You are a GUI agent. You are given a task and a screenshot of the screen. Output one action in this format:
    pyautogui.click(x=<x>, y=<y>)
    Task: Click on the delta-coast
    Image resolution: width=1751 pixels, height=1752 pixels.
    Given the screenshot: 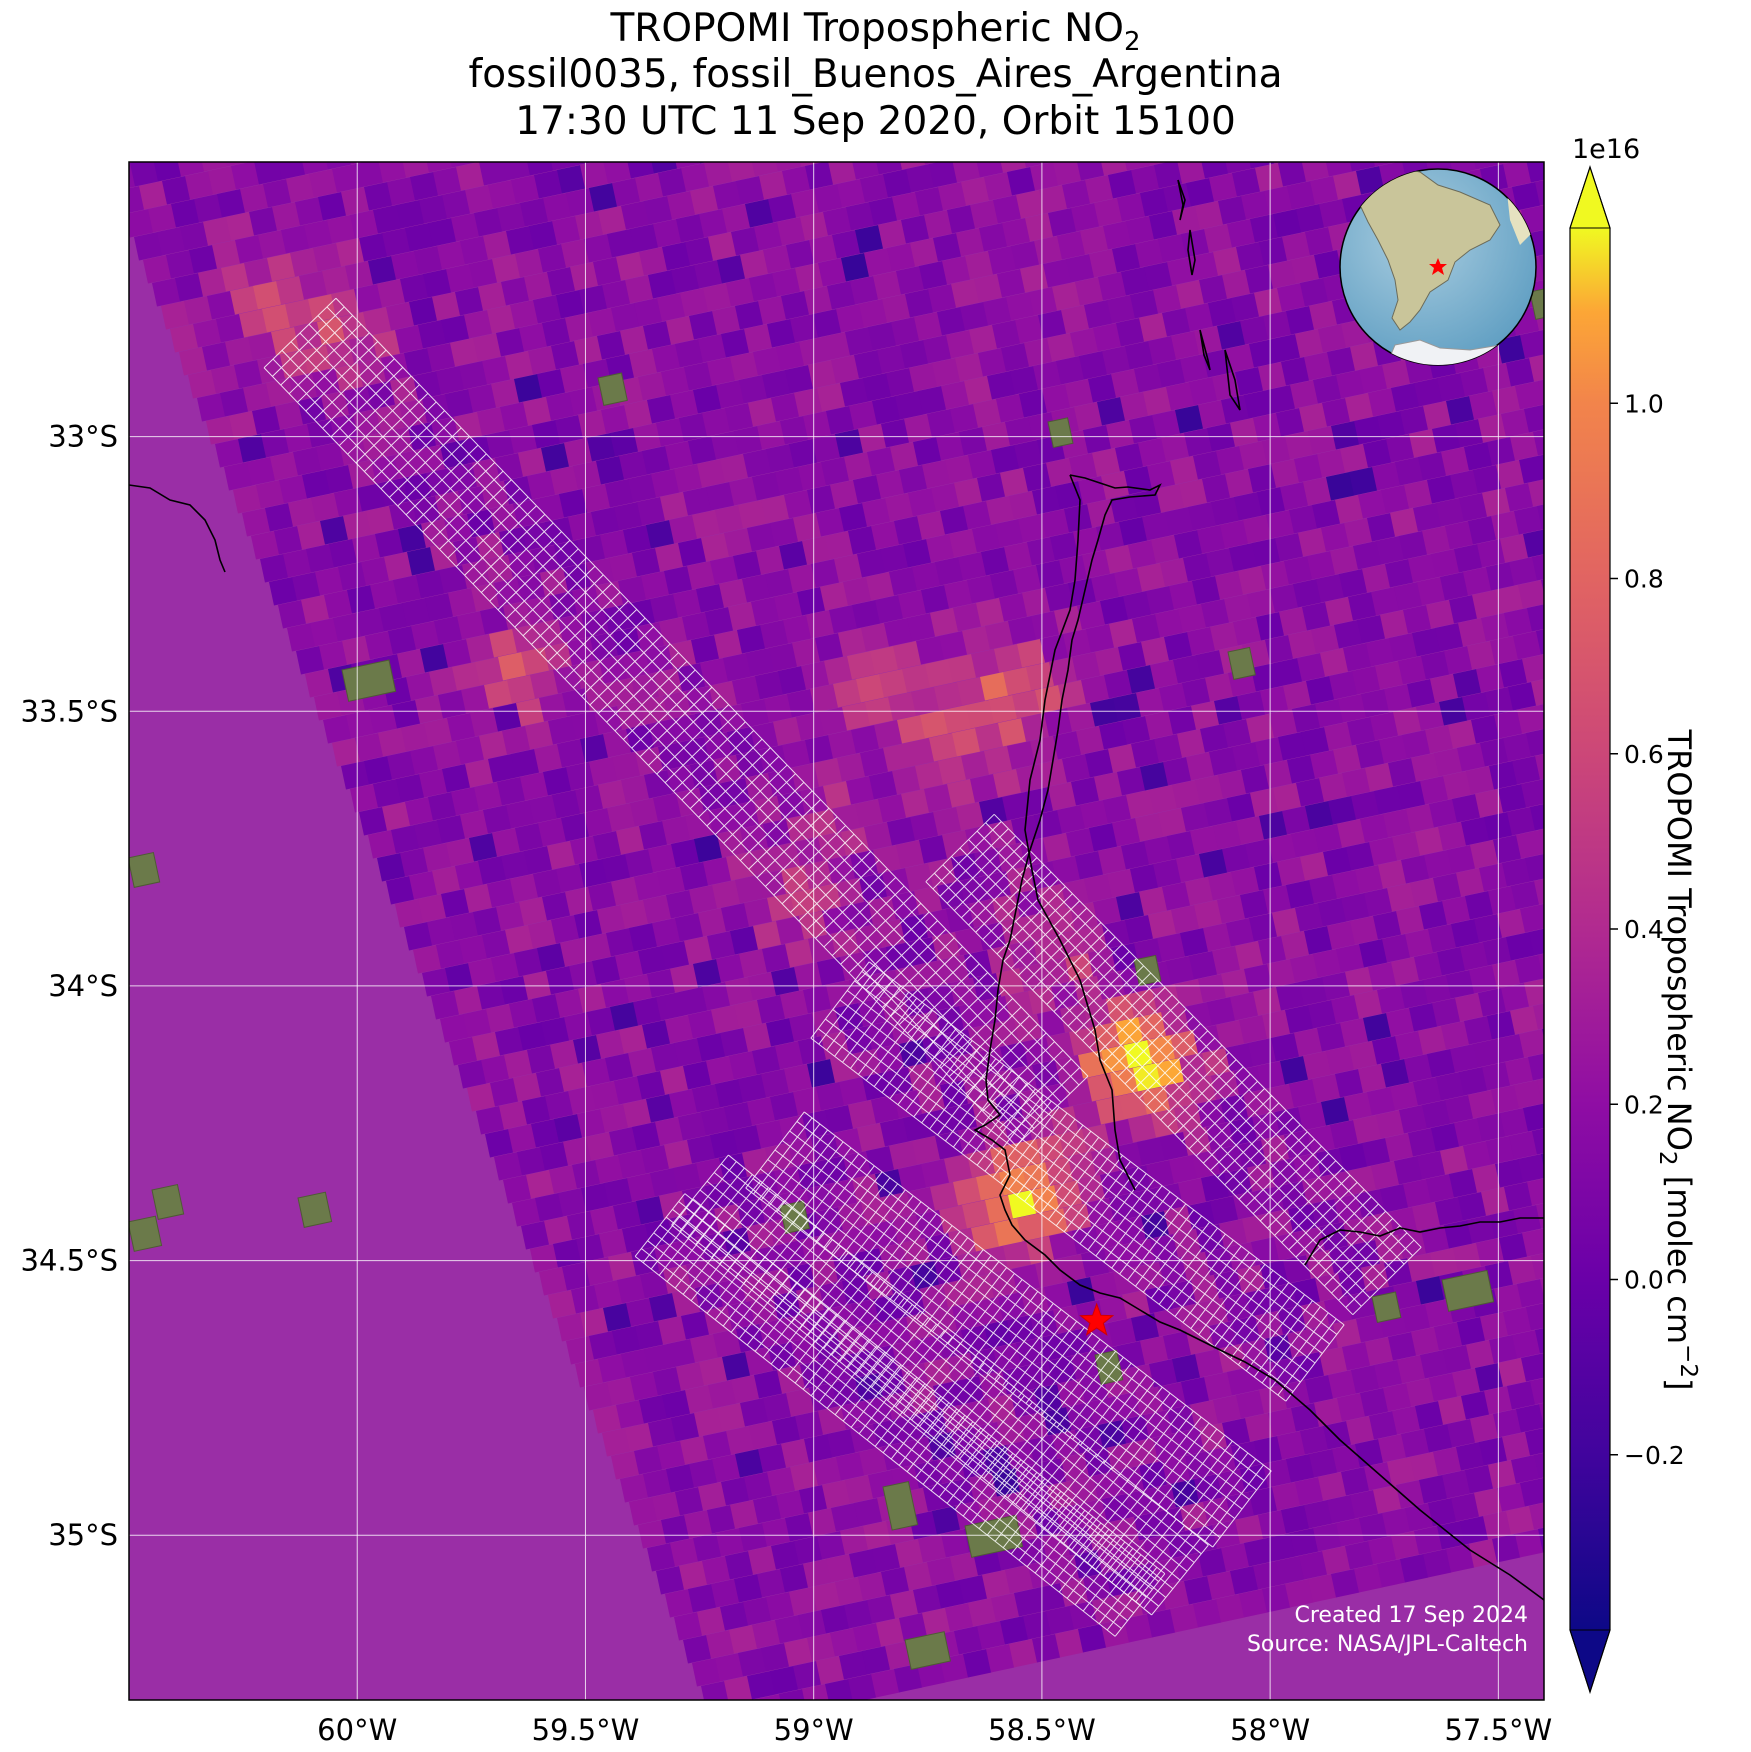 What is the action you would take?
    pyautogui.click(x=1080, y=832)
    